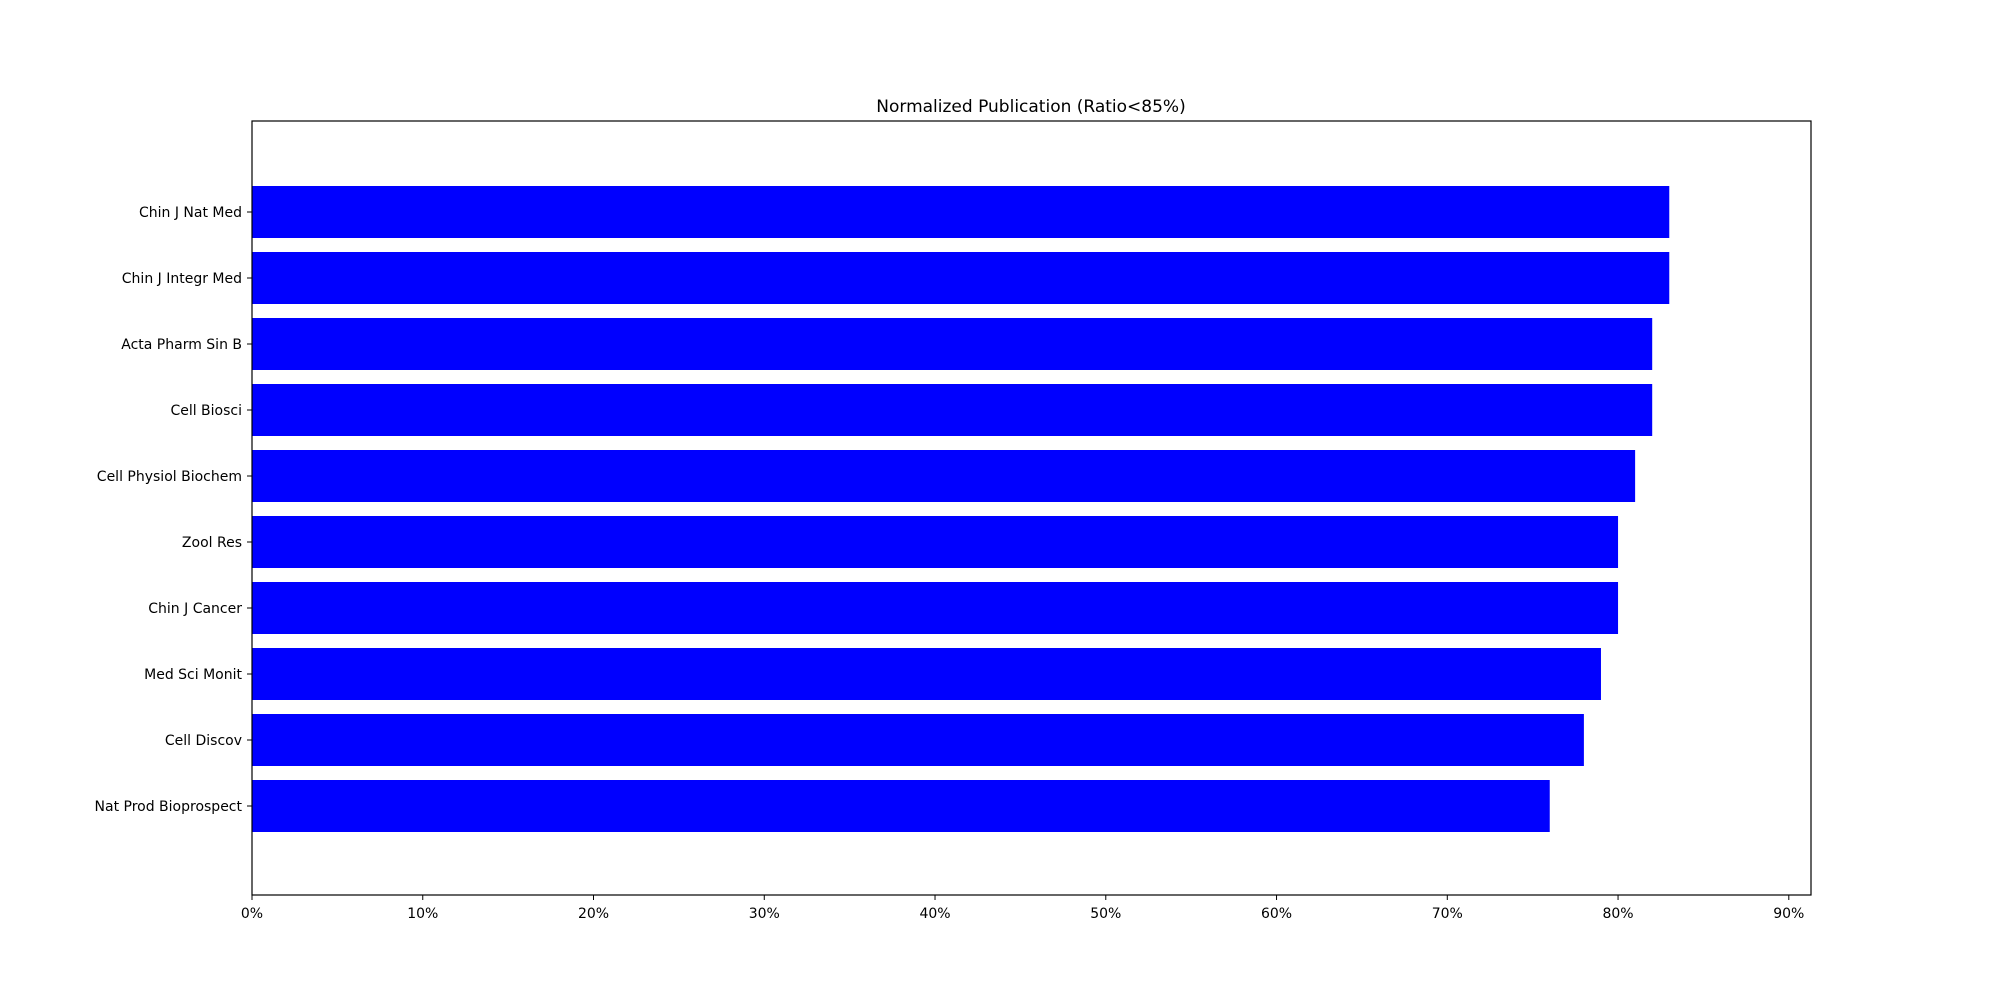 The width and height of the screenshot is (2000, 1000). What do you see at coordinates (1105, 914) in the screenshot?
I see `x-tick-label: 50%` at bounding box center [1105, 914].